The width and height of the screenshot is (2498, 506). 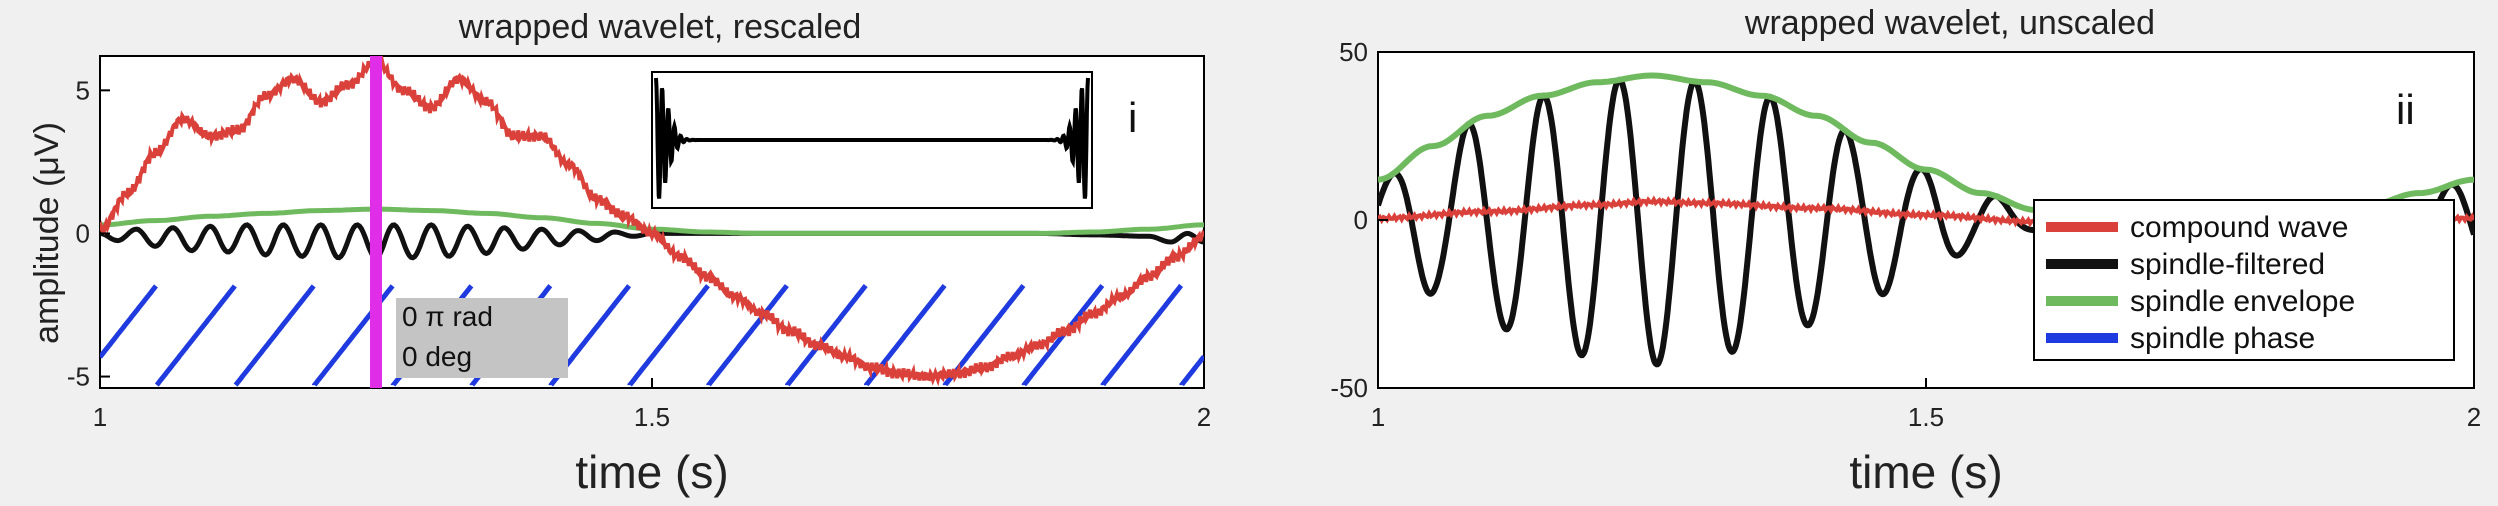 What do you see at coordinates (1925, 472) in the screenshot?
I see `panel-ii-xlabel: time (s)` at bounding box center [1925, 472].